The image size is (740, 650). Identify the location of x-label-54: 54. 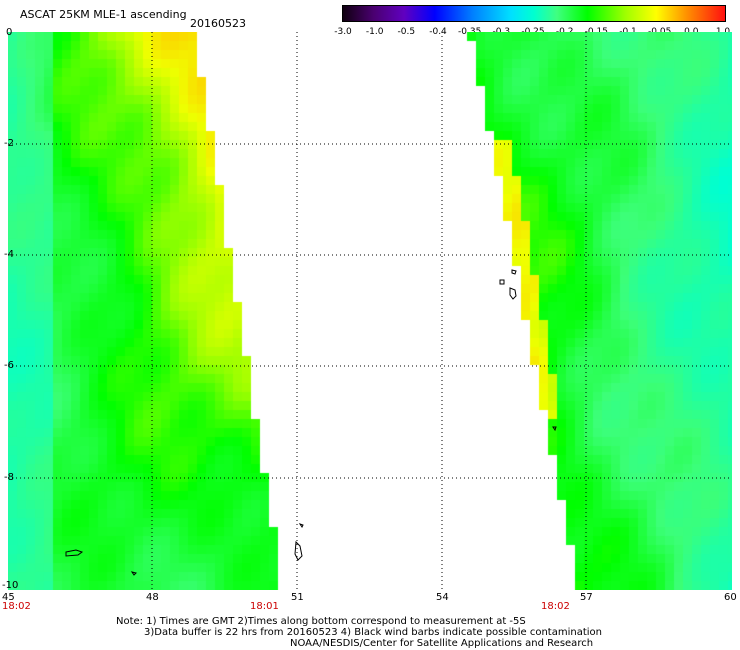
(442, 597).